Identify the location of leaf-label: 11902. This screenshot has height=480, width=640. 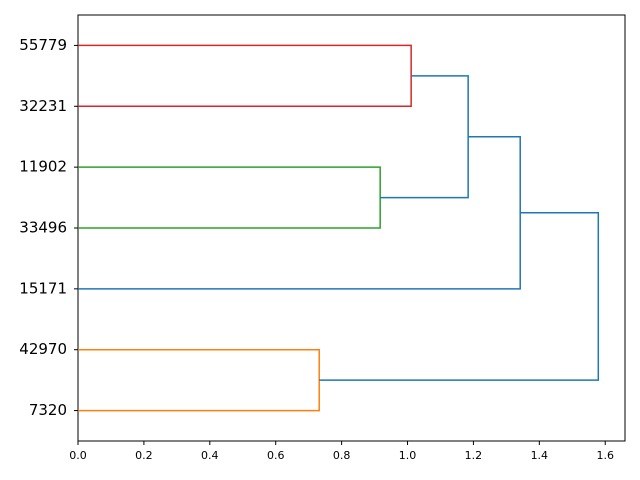
(43, 167).